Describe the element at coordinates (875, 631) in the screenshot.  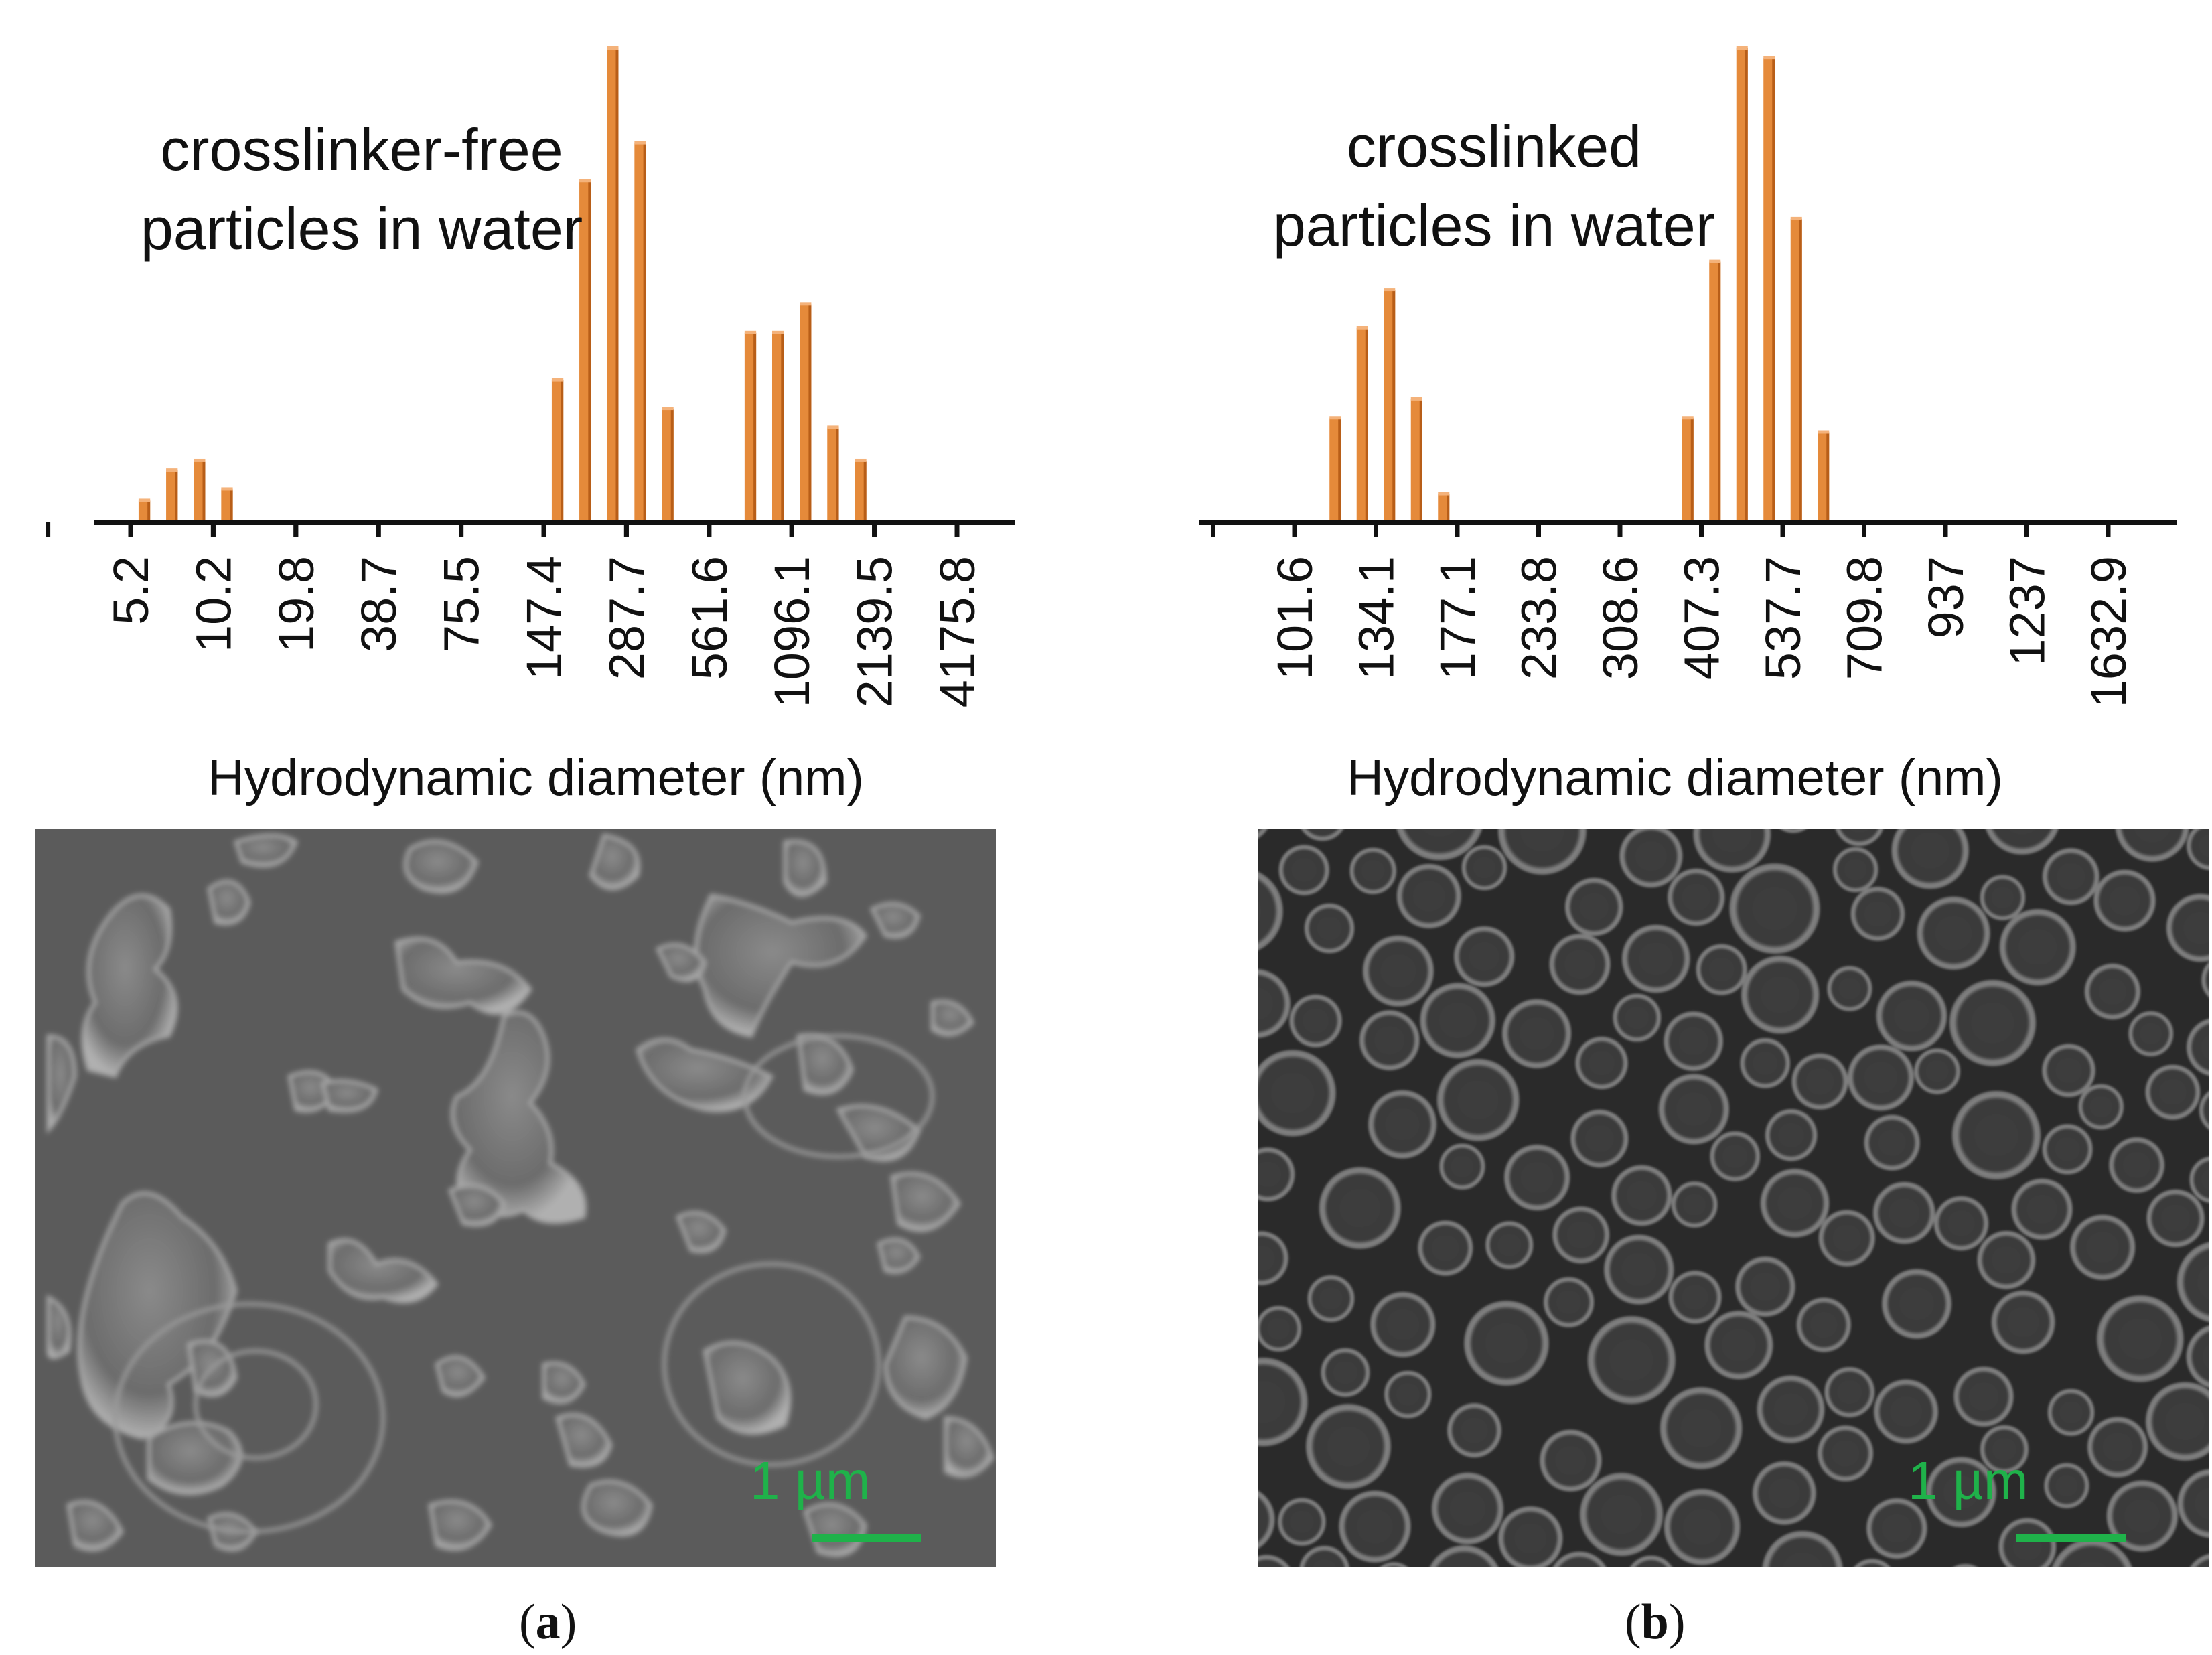
I see `x-tick-label: 2139.5` at that location.